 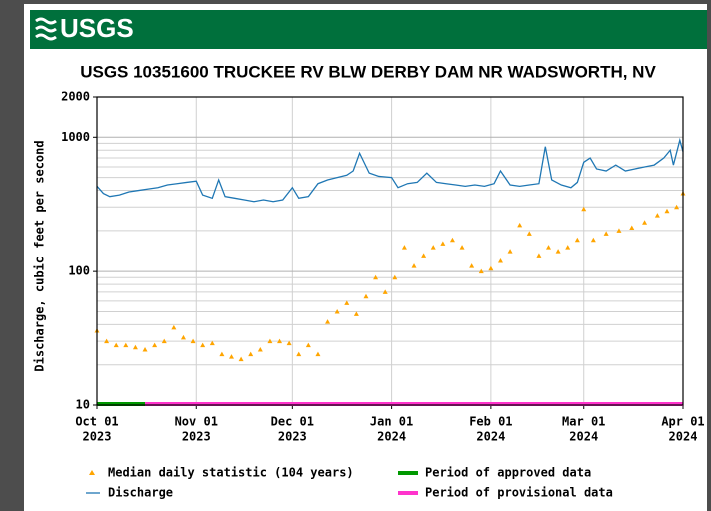 I want to click on discharge-line, so click(x=390, y=170).